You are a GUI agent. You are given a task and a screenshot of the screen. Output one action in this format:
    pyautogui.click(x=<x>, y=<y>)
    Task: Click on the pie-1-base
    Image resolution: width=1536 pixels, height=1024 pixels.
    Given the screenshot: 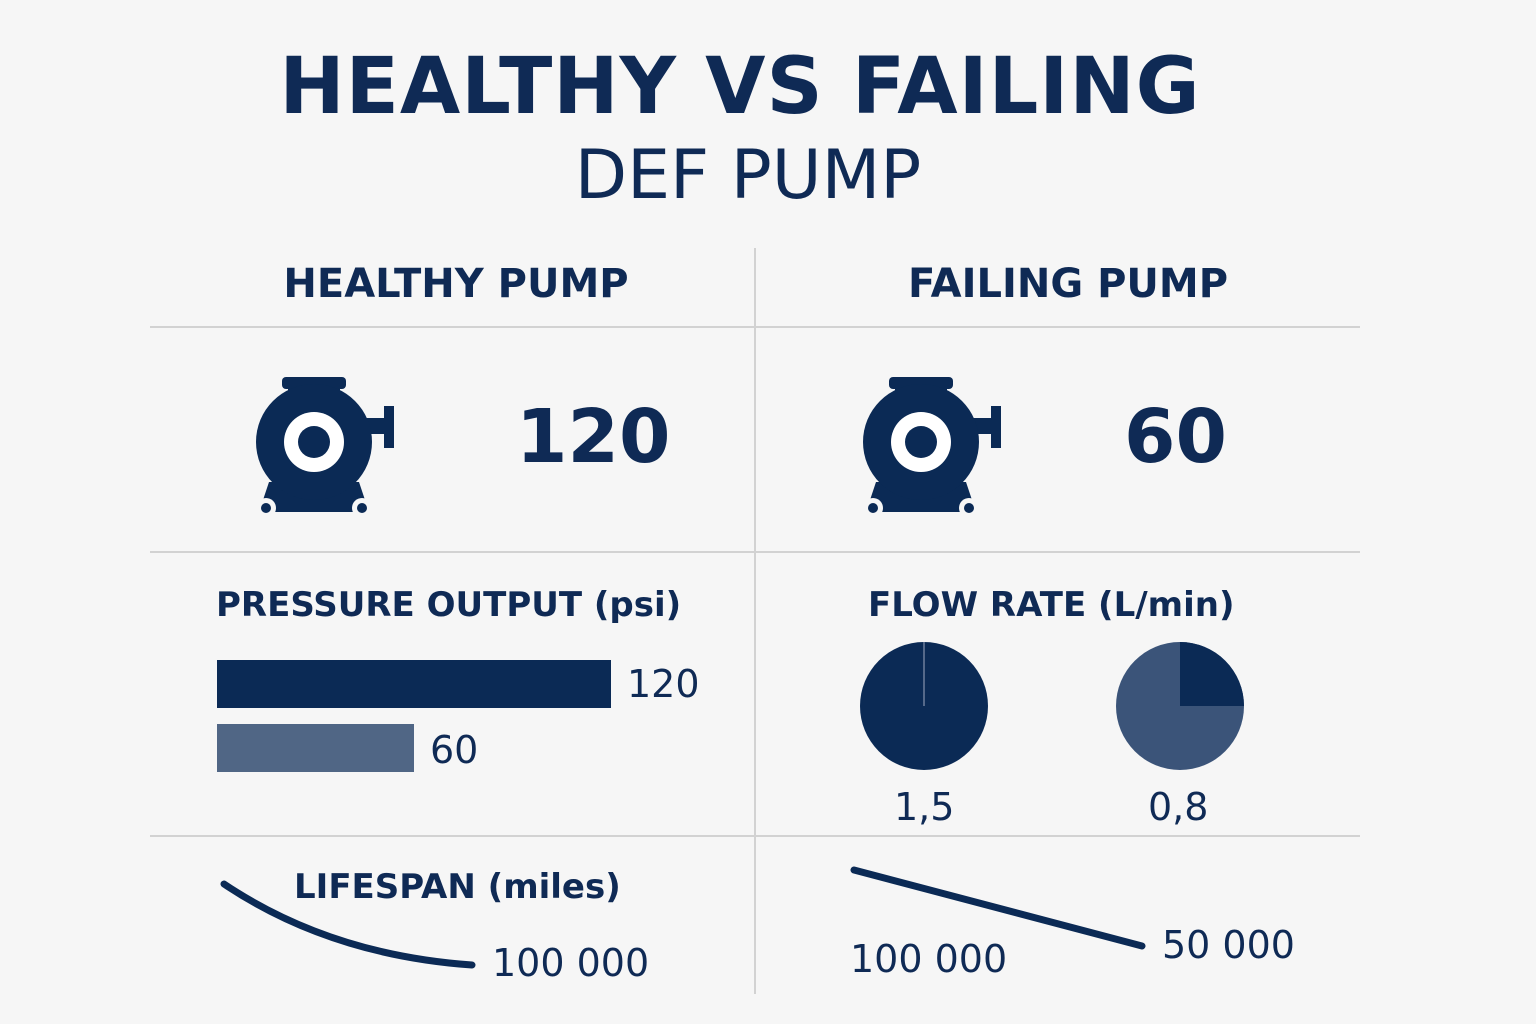 What is the action you would take?
    pyautogui.click(x=1180, y=706)
    